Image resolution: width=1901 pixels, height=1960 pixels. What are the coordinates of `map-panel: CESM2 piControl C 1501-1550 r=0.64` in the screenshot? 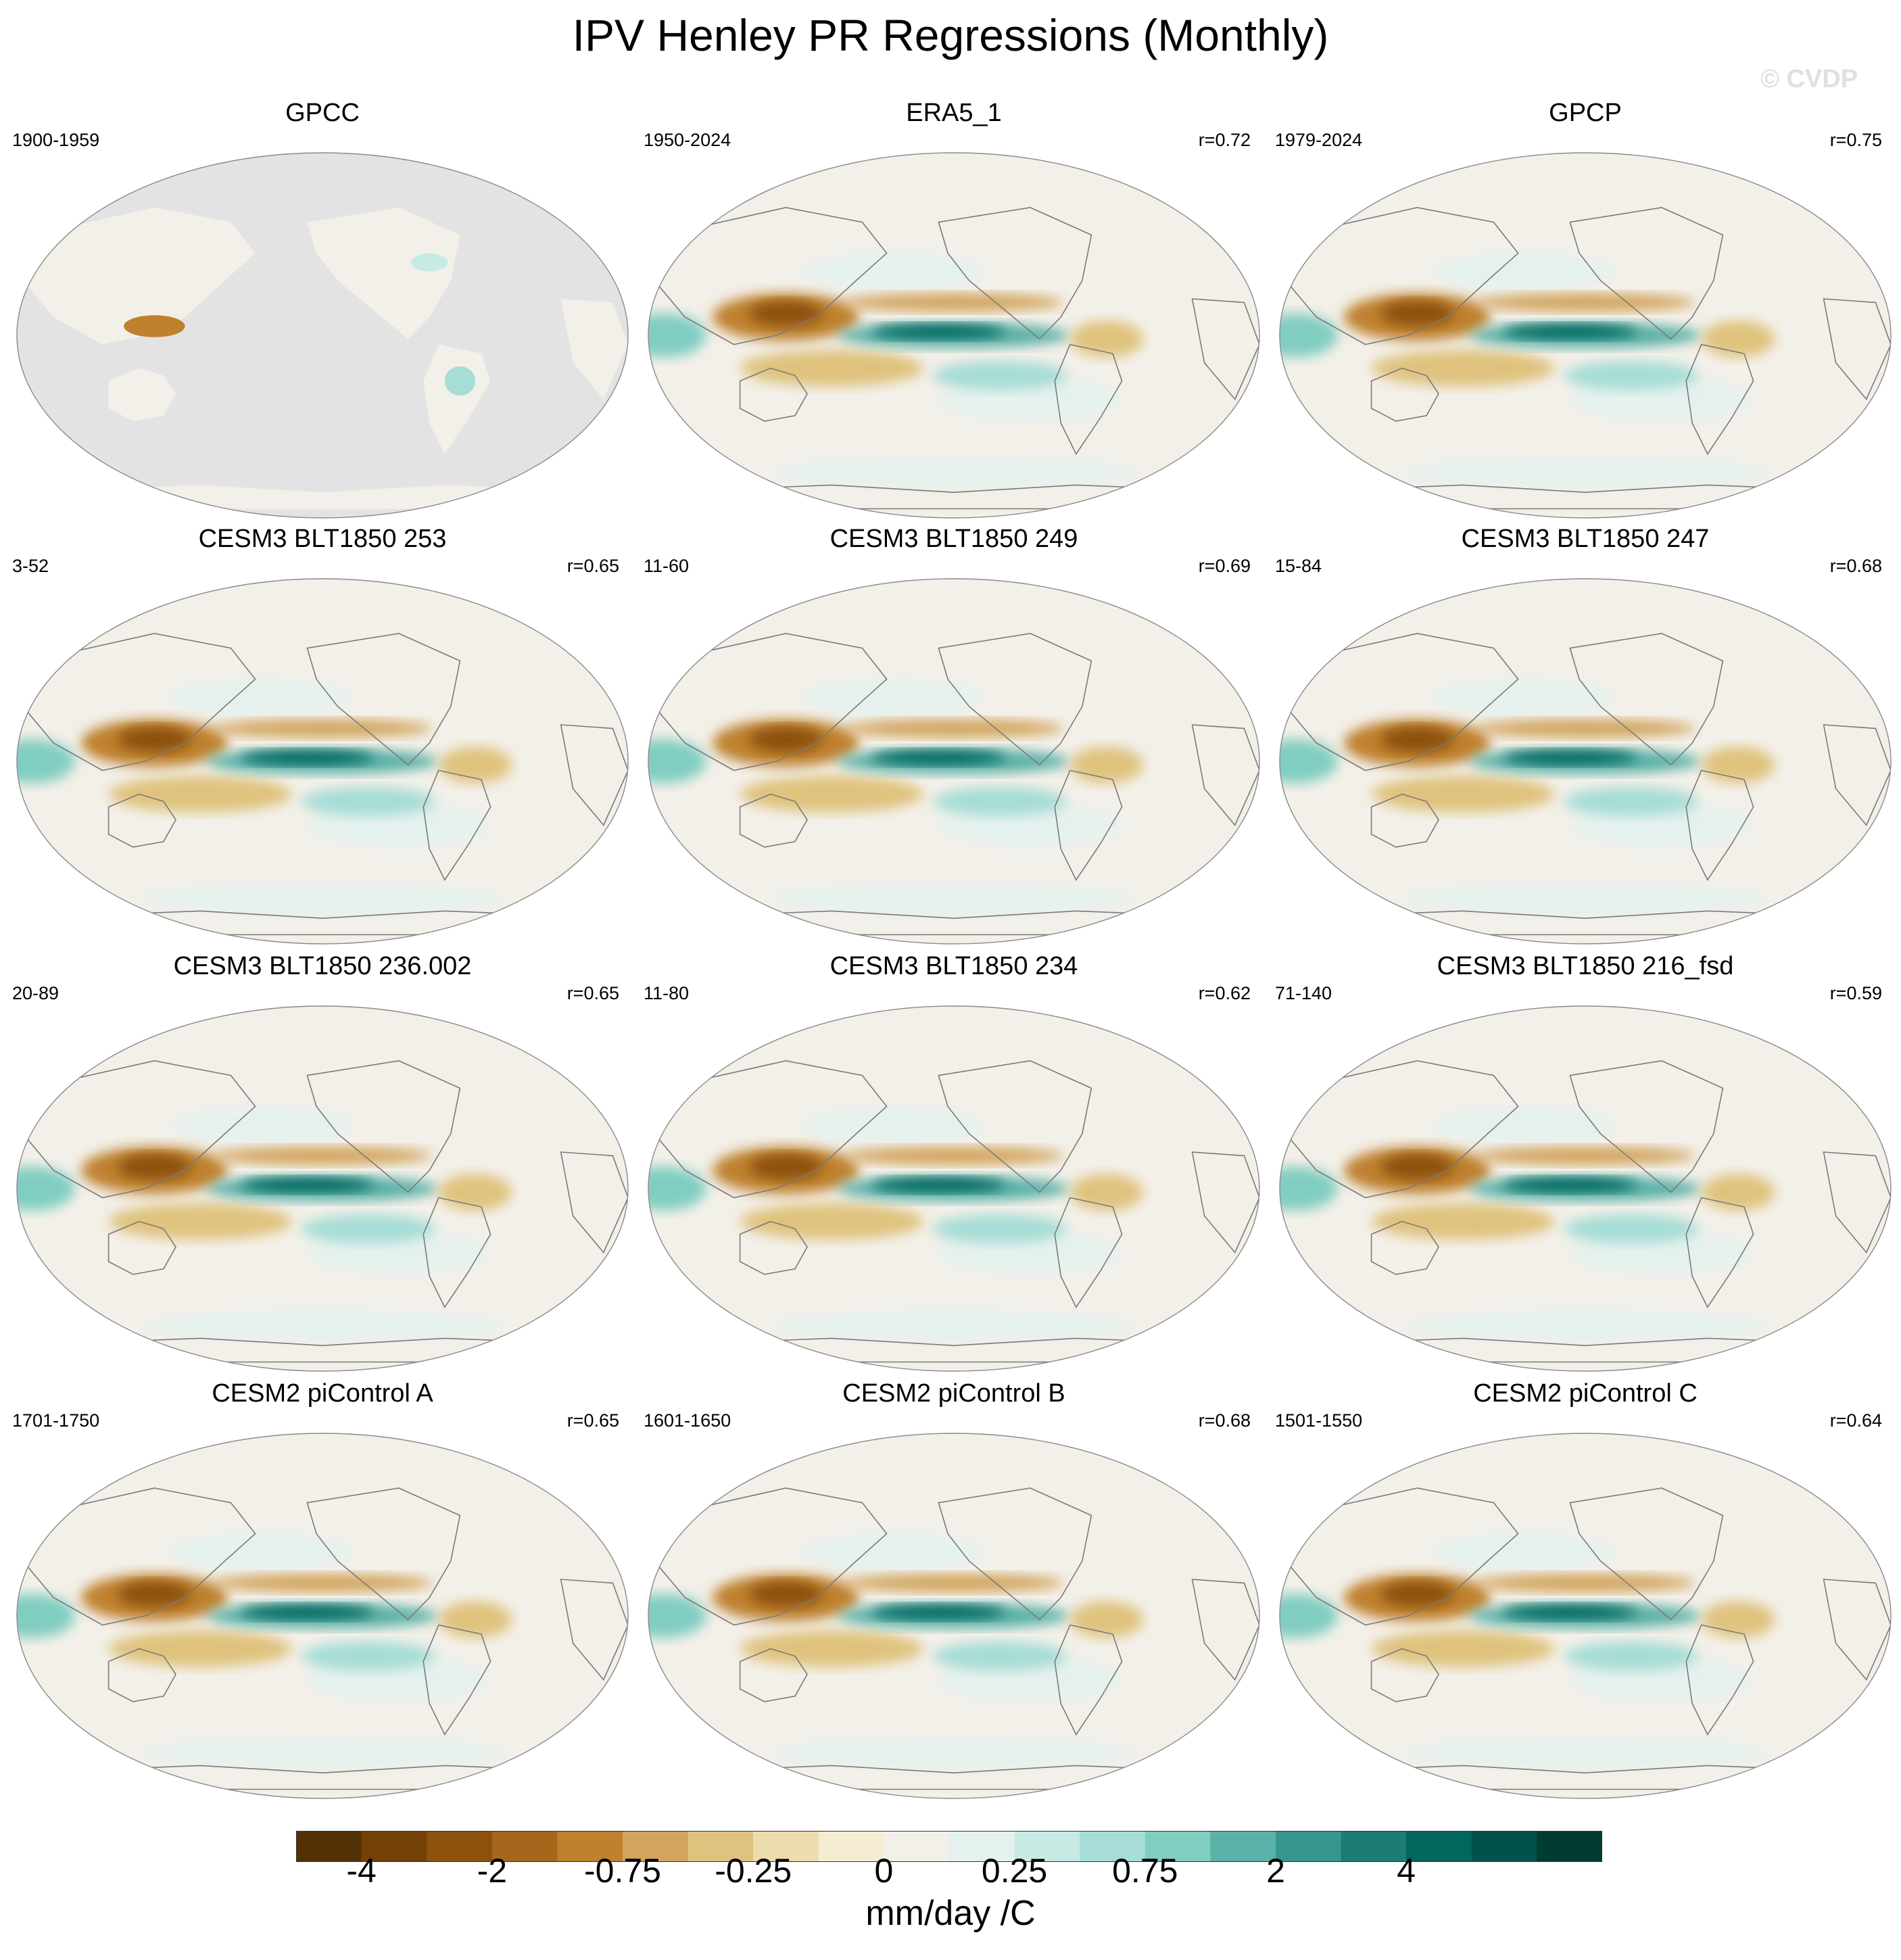 It's located at (1585, 1589).